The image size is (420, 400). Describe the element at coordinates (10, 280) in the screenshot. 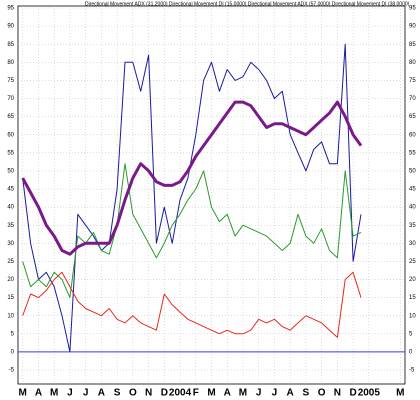

I see `y-tick-label: 20` at that location.